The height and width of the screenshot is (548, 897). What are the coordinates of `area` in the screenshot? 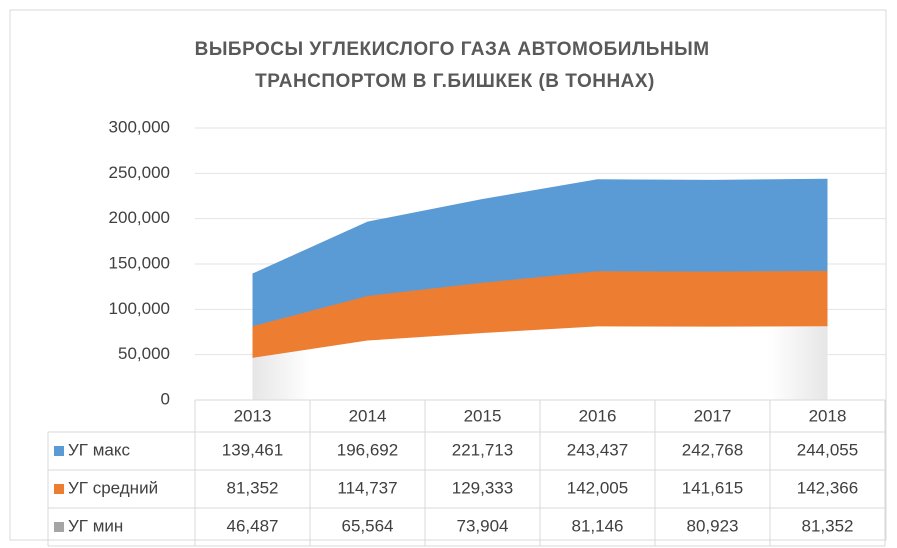 It's located at (540, 363).